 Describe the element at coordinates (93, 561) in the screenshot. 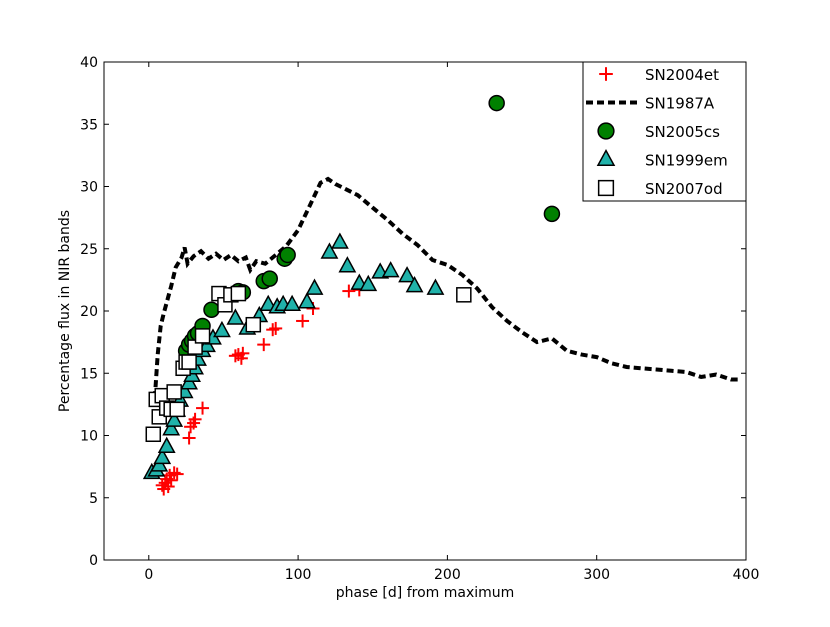

I see `y-tick-label: 0` at that location.